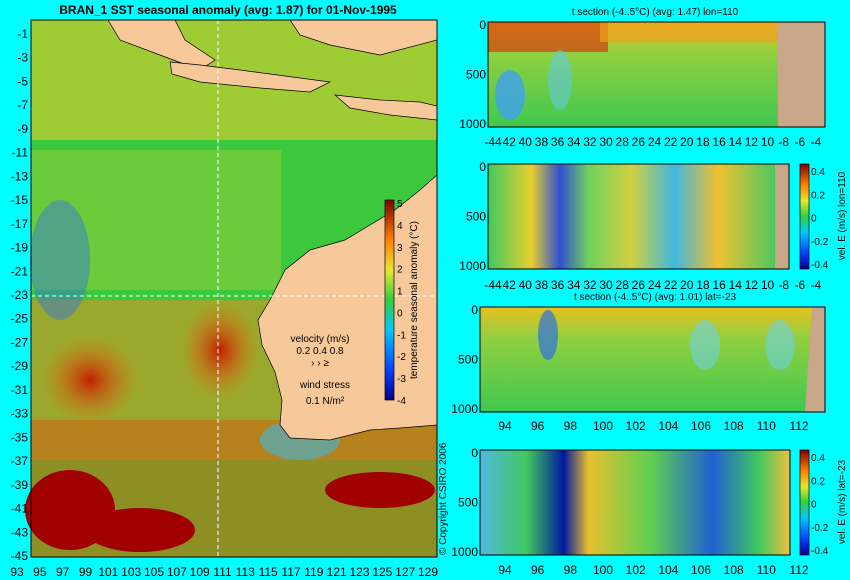  I want to click on map-lon-tick: 129, so click(428, 572).